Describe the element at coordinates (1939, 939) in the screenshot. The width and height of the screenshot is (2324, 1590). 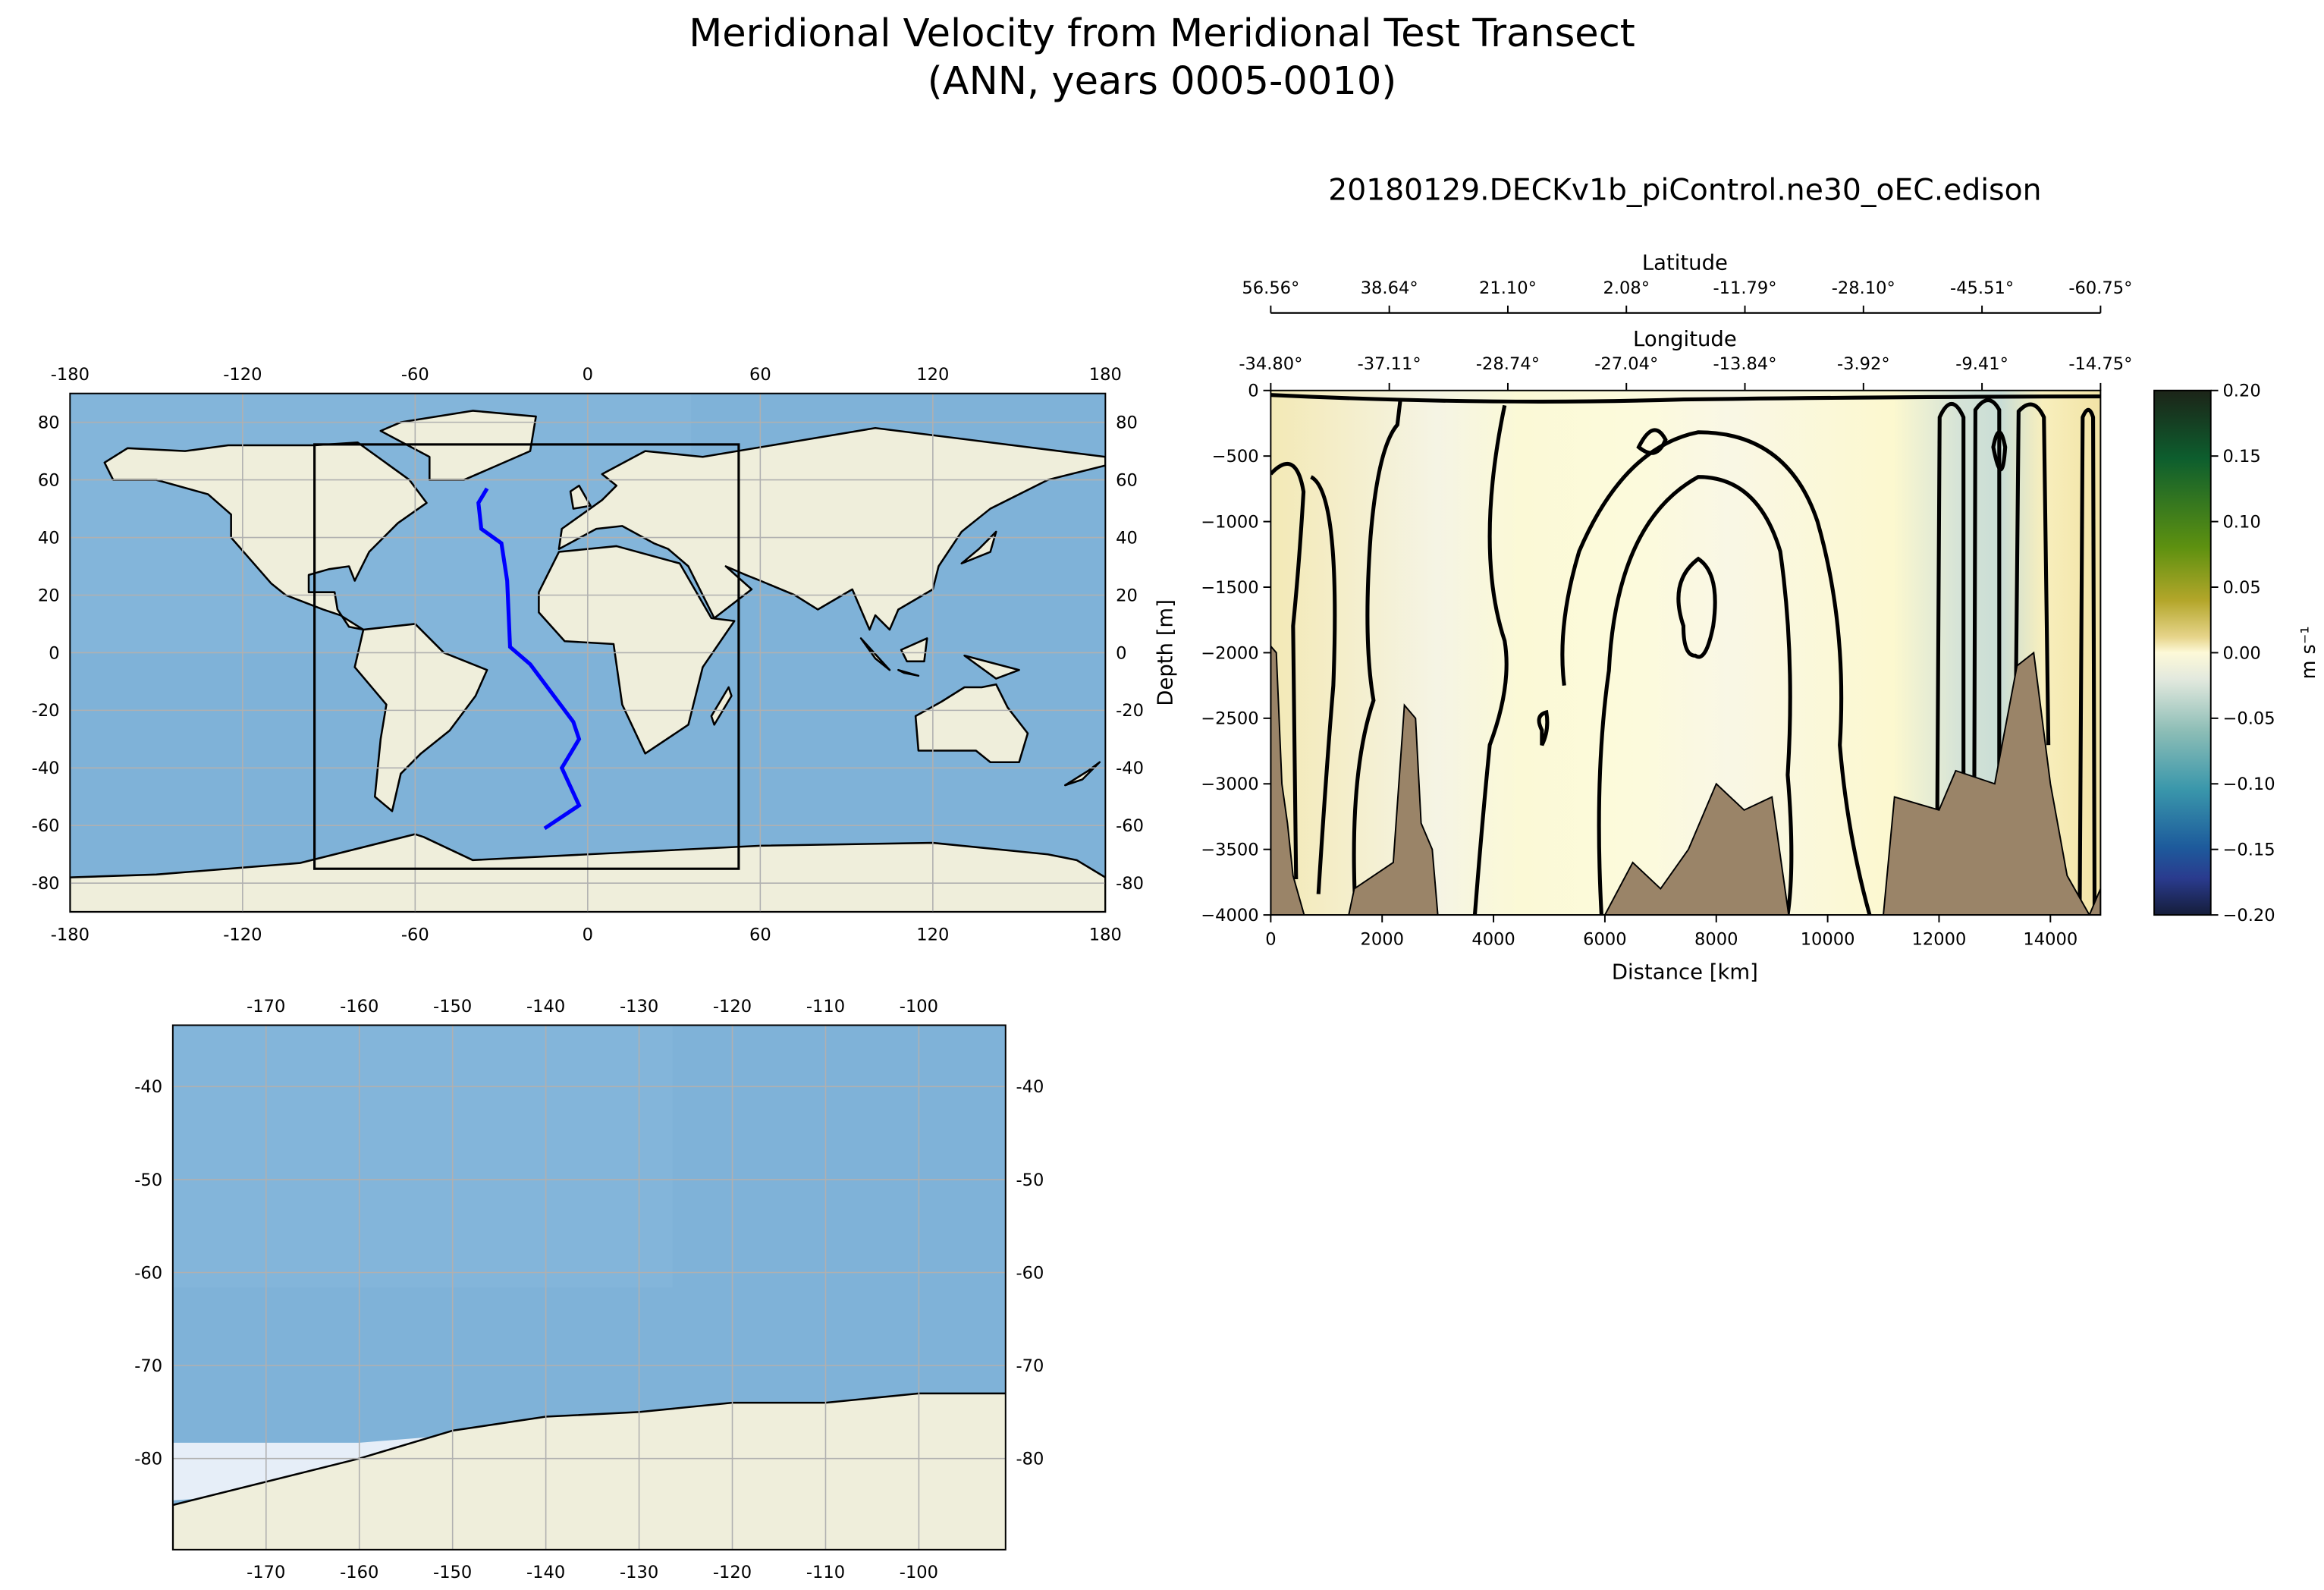
I see `x-tick-label: 12000` at that location.